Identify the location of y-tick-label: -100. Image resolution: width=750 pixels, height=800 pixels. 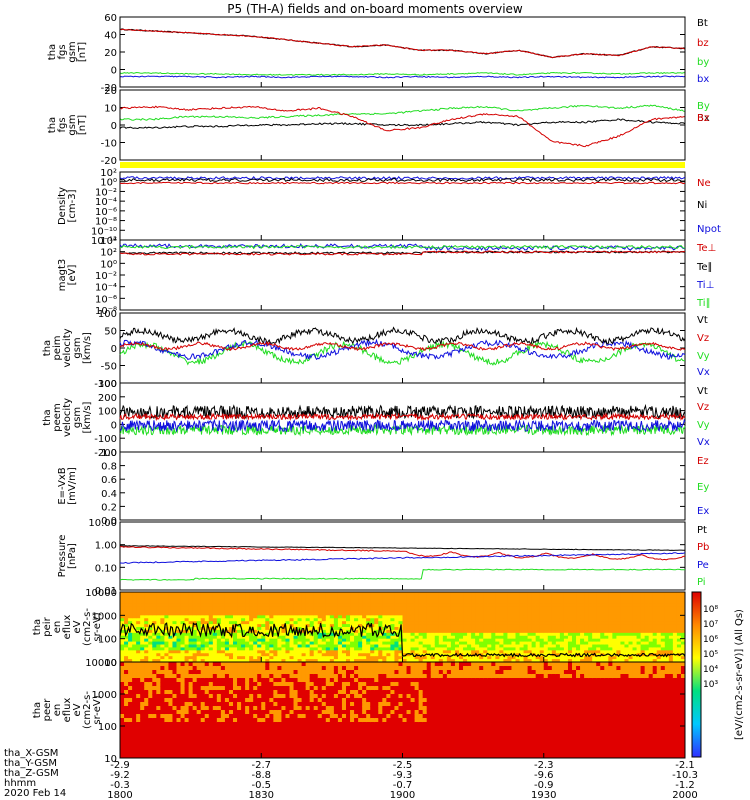
(105, 439).